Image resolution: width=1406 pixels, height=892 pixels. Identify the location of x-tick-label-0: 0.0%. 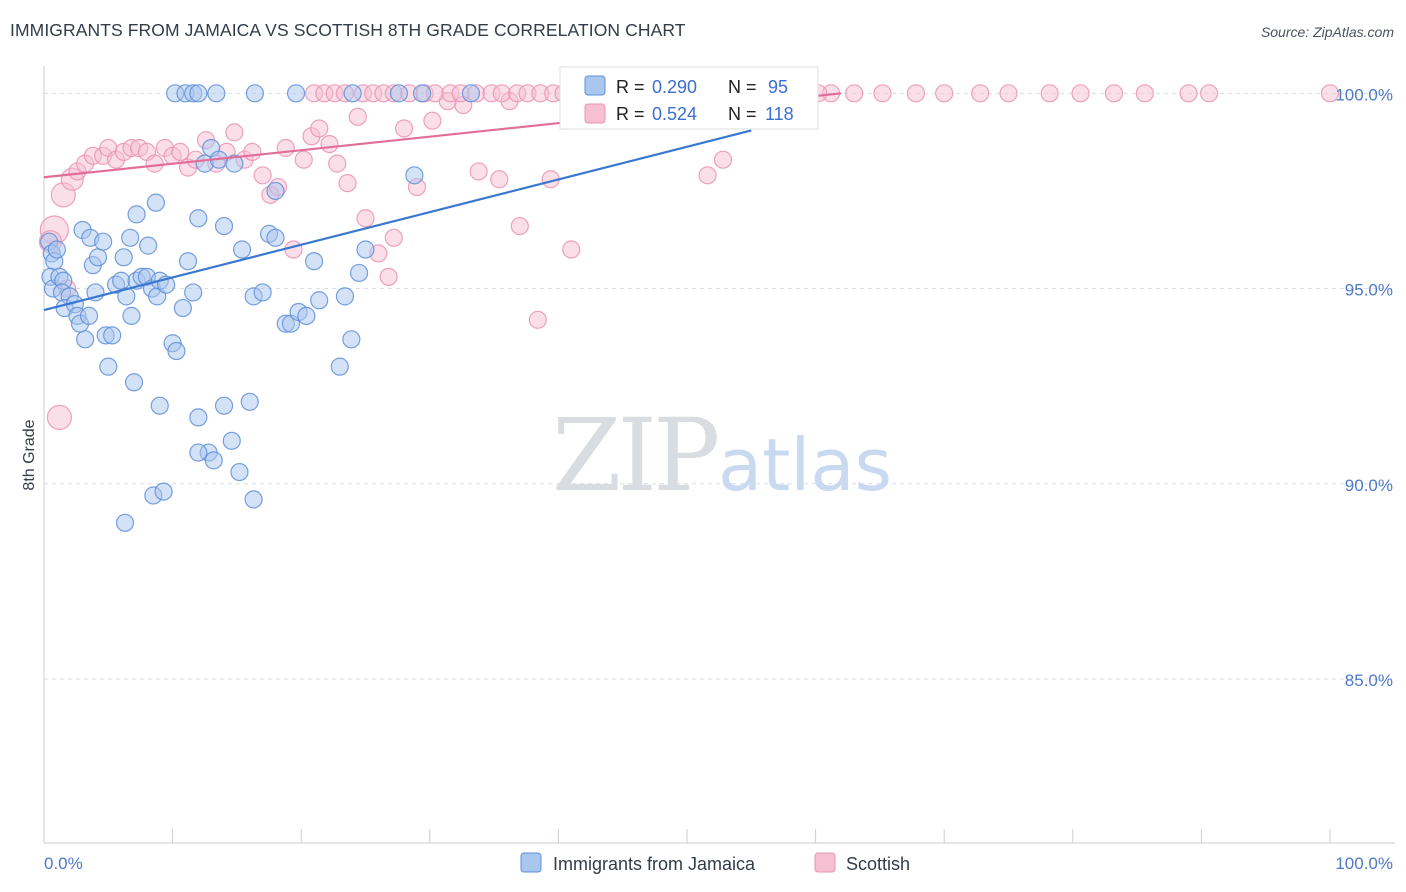
(63, 863).